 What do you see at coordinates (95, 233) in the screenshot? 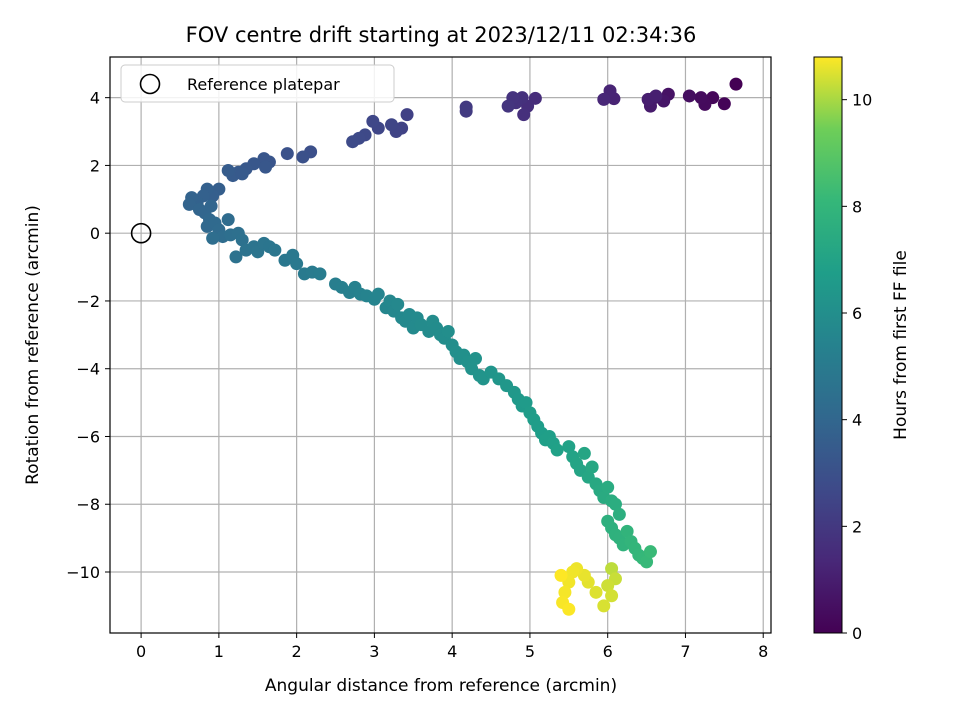
I see `y-tick-label: 0` at bounding box center [95, 233].